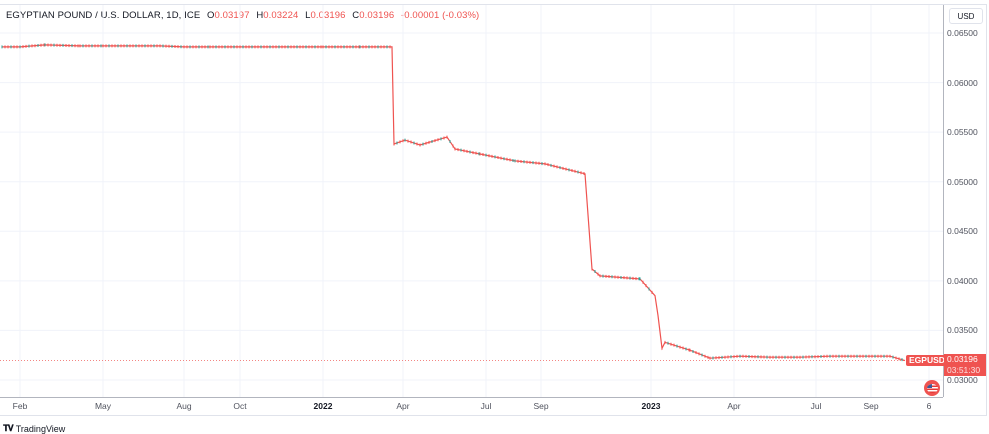 The height and width of the screenshot is (434, 989). I want to click on time-tick-label: Aug, so click(184, 406).